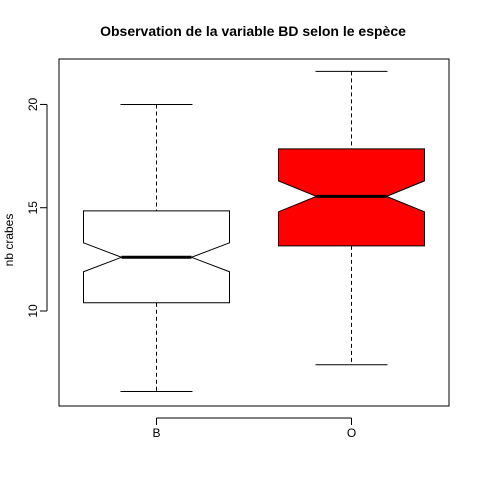 The image size is (480, 480). I want to click on y-tick-label: 15, so click(33, 208).